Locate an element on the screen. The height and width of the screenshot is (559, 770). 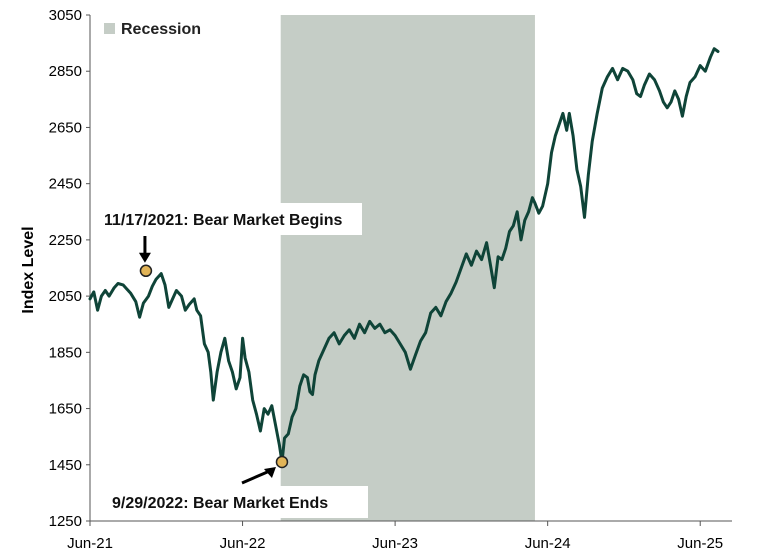
annotation-label-begin: 11/17/2021: Bear Market Begins is located at coordinates (223, 220).